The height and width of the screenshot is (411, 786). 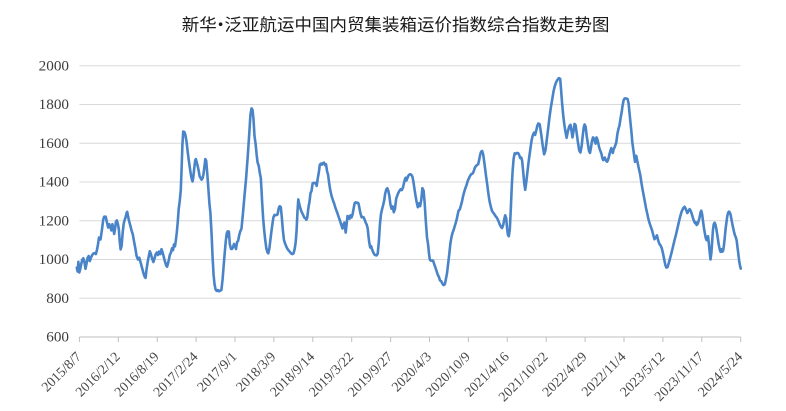 I want to click on svg-text: 600, so click(x=57, y=337).